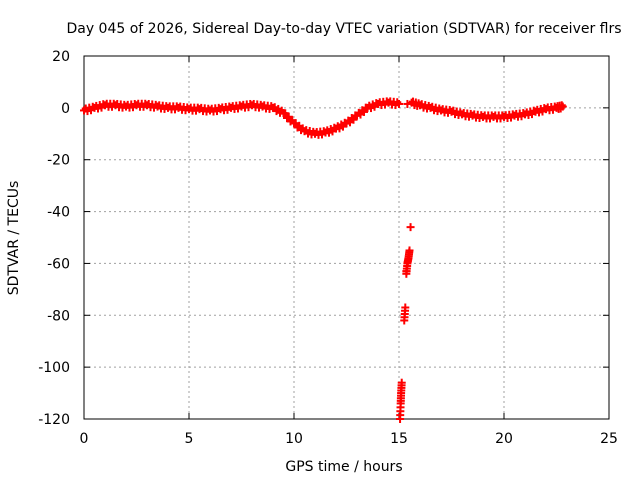  What do you see at coordinates (61, 57) in the screenshot?
I see `y-tick-label: 20` at bounding box center [61, 57].